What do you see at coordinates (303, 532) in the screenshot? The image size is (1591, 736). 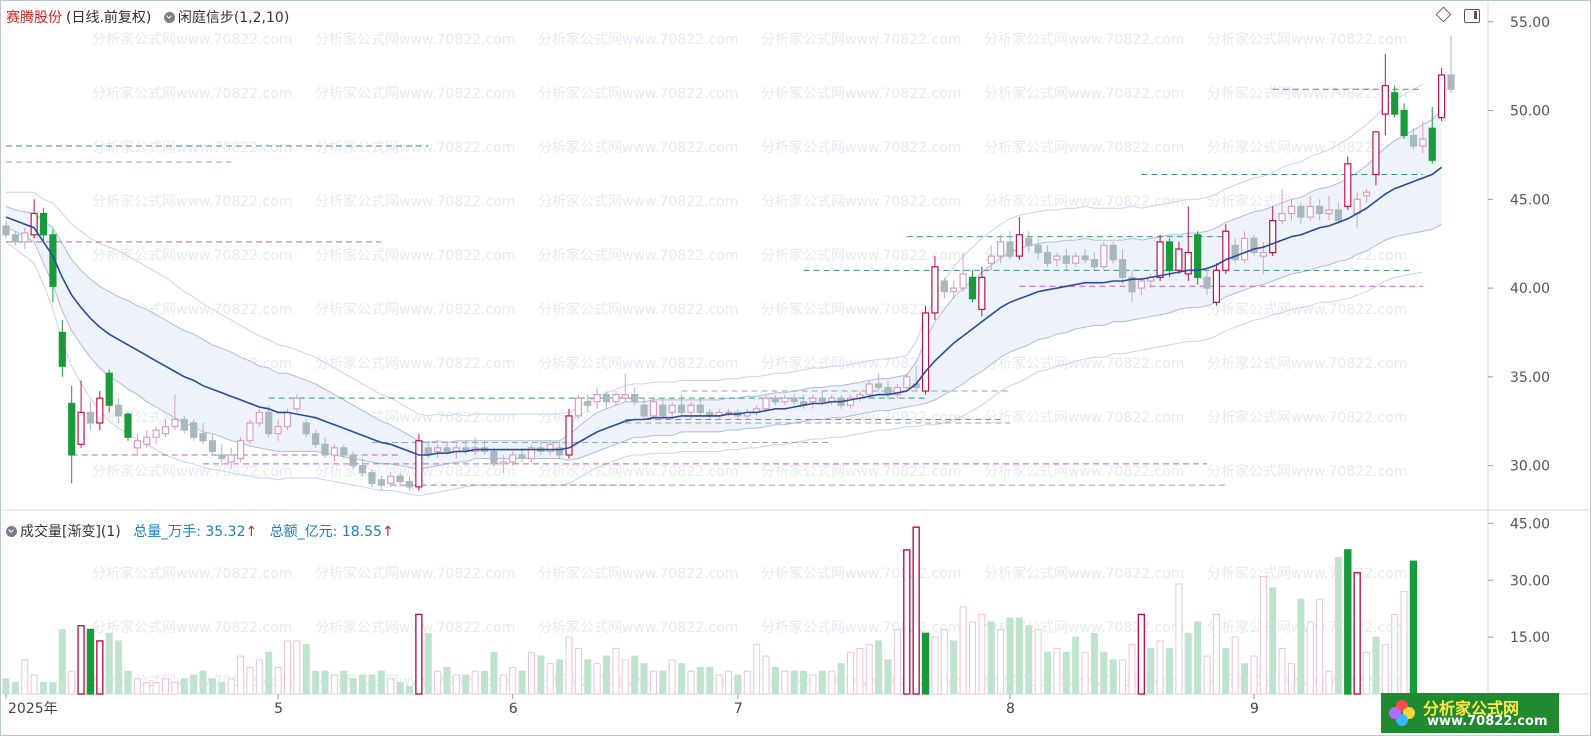 I see `total-amount-label: 总额_亿元:` at bounding box center [303, 532].